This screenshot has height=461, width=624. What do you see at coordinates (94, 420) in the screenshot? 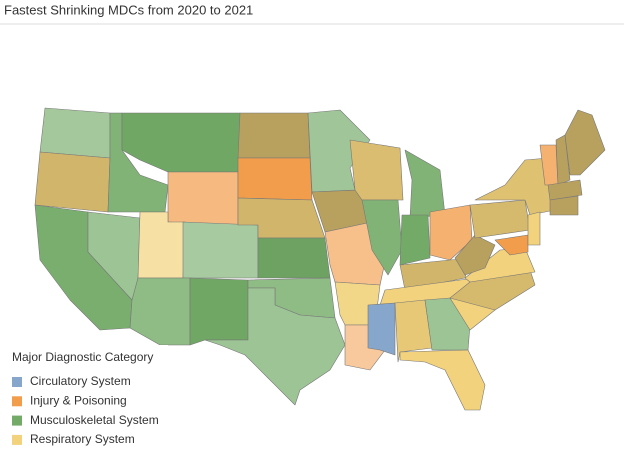
I see `legend-label: Musculoskeletal System` at bounding box center [94, 420].